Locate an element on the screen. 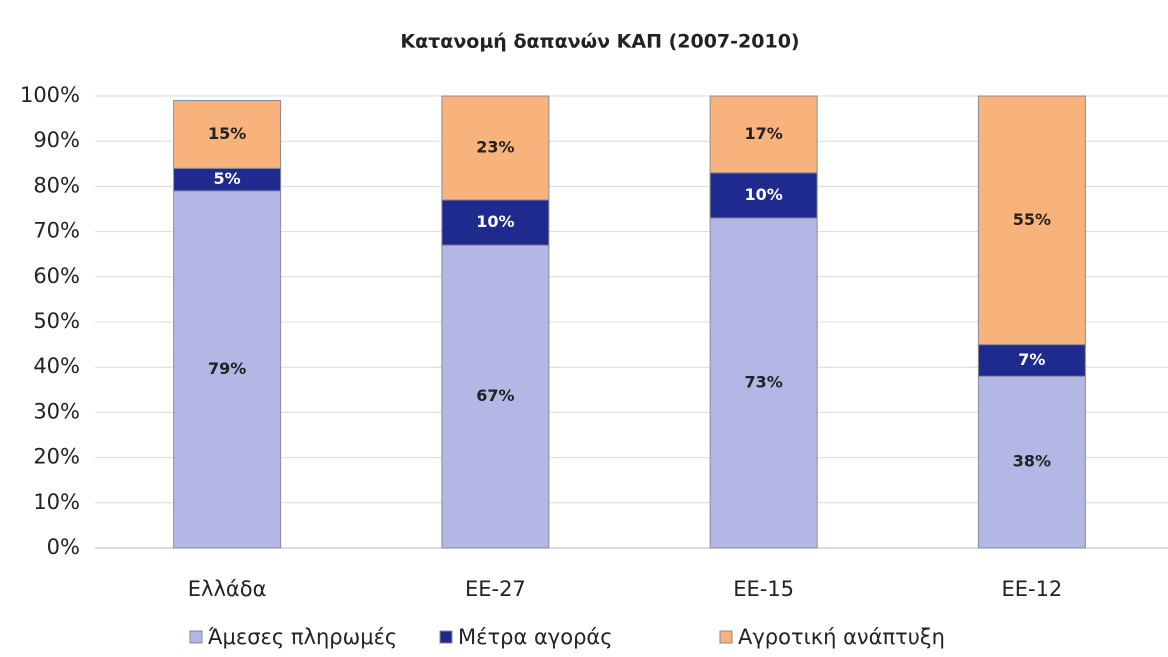 The image size is (1168, 657). value-label: 38% is located at coordinates (1032, 461).